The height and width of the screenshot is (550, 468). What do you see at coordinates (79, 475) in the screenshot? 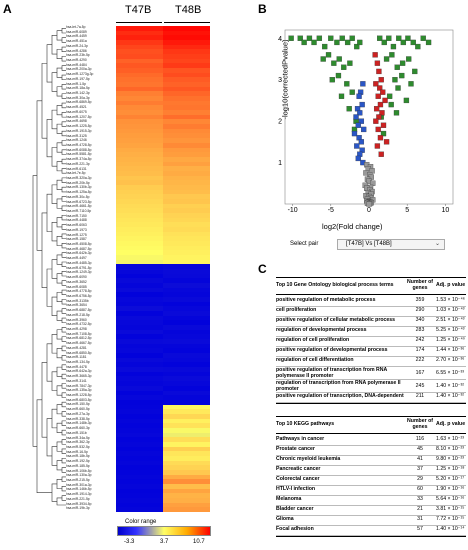
I see `gene-label: hsa-miR-130a-3p` at bounding box center [79, 475].